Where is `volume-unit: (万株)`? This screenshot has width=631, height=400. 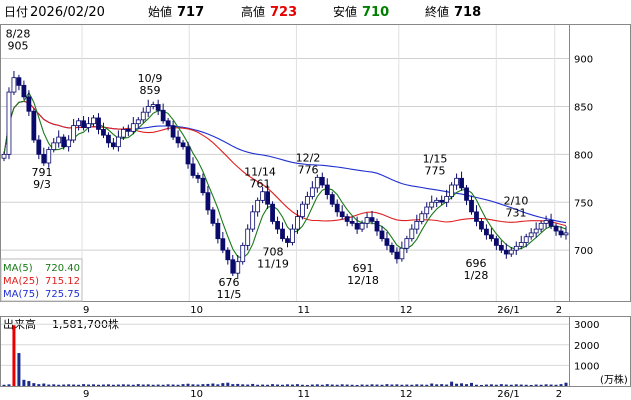
volume-unit: (万株) is located at coordinates (614, 379).